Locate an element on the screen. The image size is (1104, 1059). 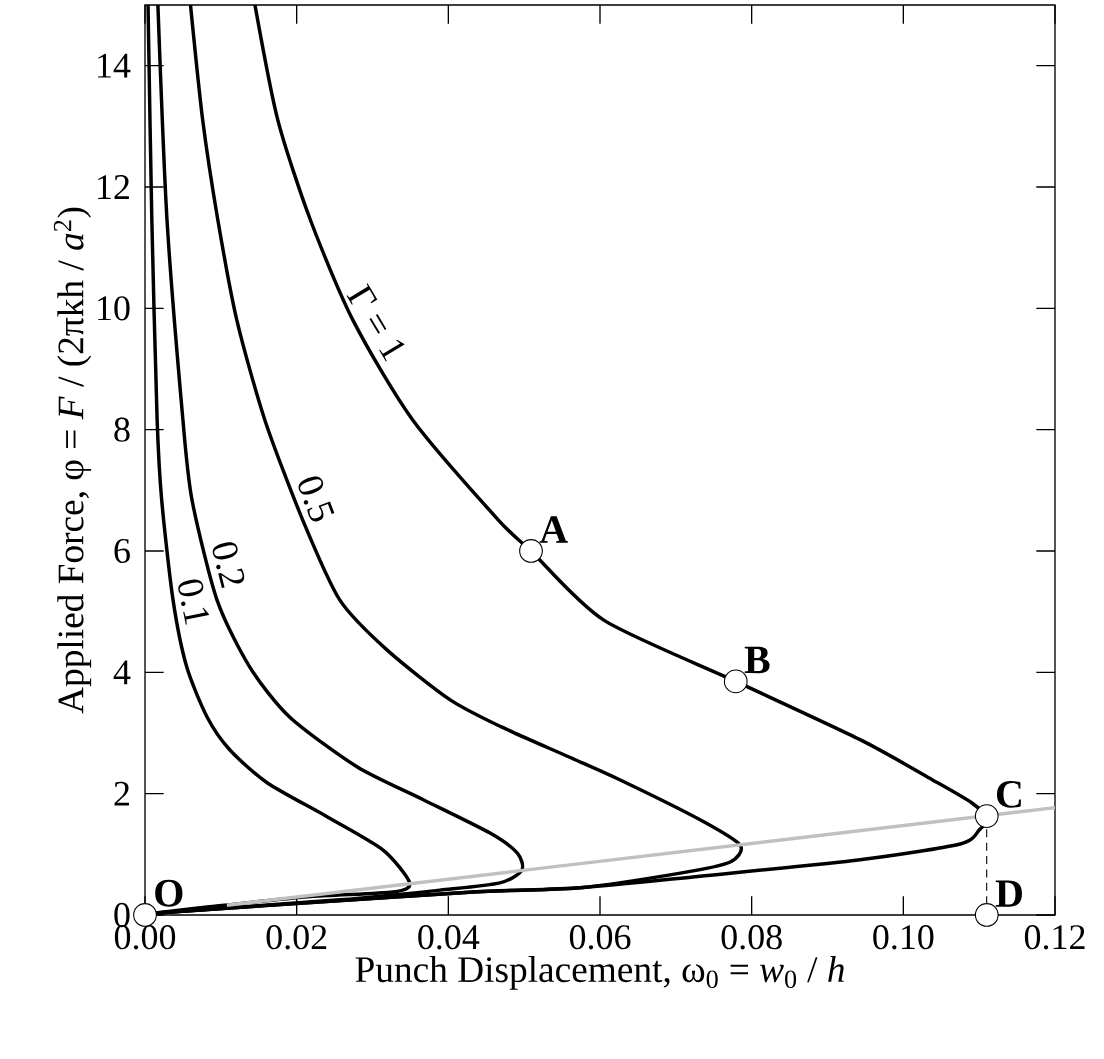
x-tick-label: 0.10 is located at coordinates (903, 937).